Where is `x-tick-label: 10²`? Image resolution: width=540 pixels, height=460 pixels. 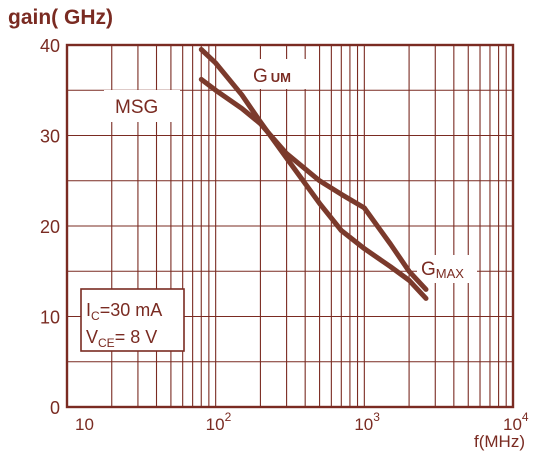 x-tick-label: 10² is located at coordinates (219, 422).